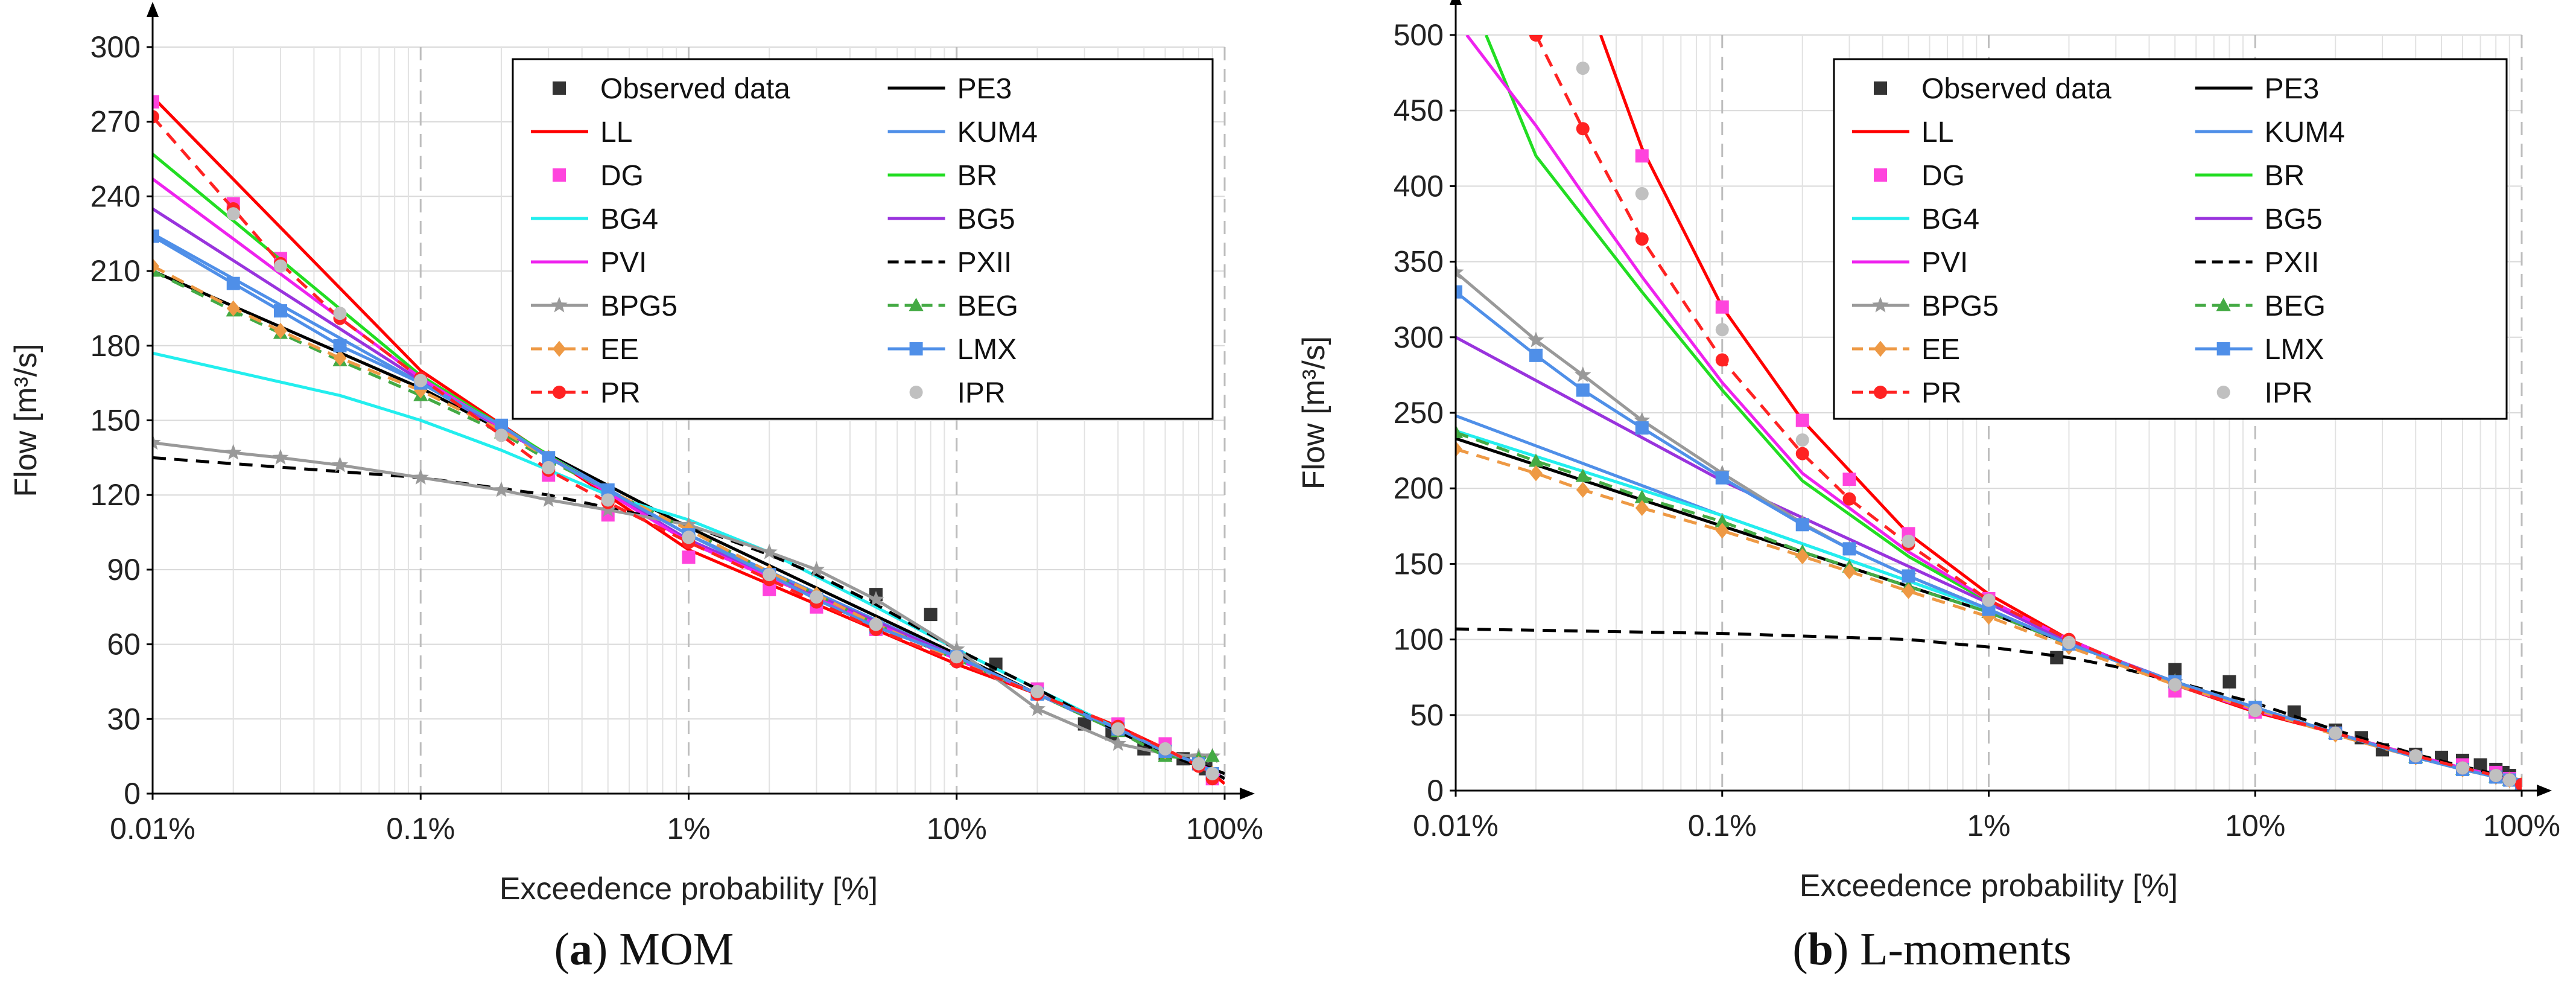  I want to click on caption-lmoments: (b) L-moments, so click(1932, 949).